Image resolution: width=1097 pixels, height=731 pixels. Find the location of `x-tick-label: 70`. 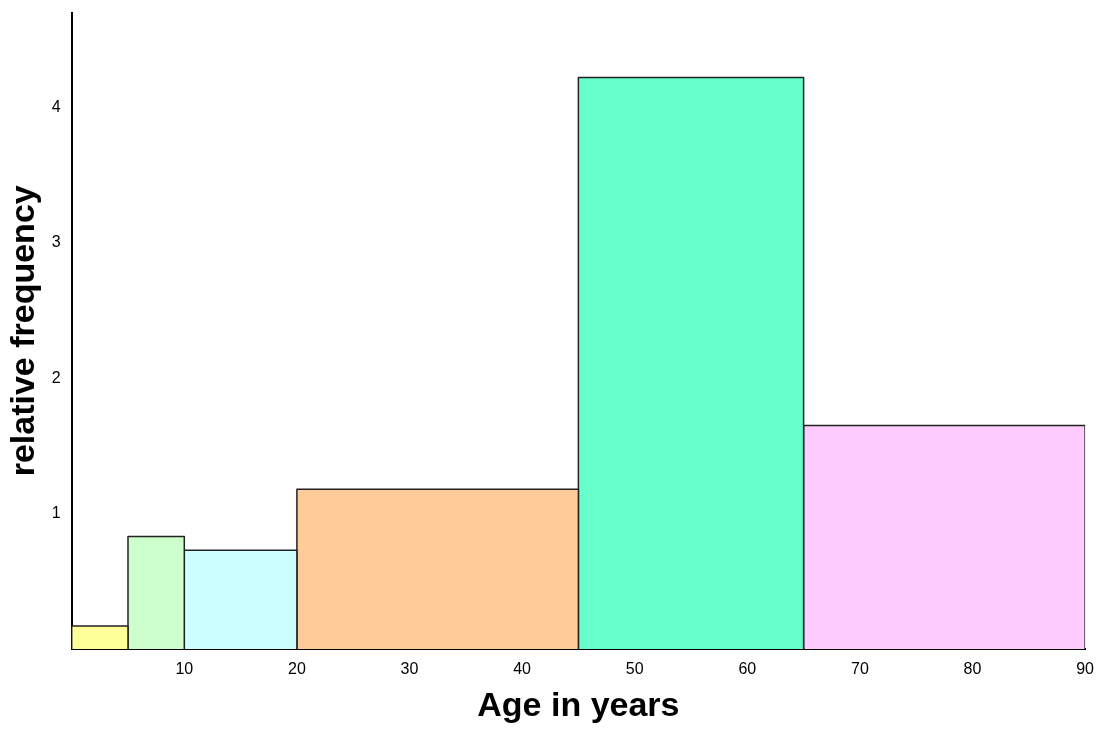

x-tick-label: 70 is located at coordinates (860, 669).